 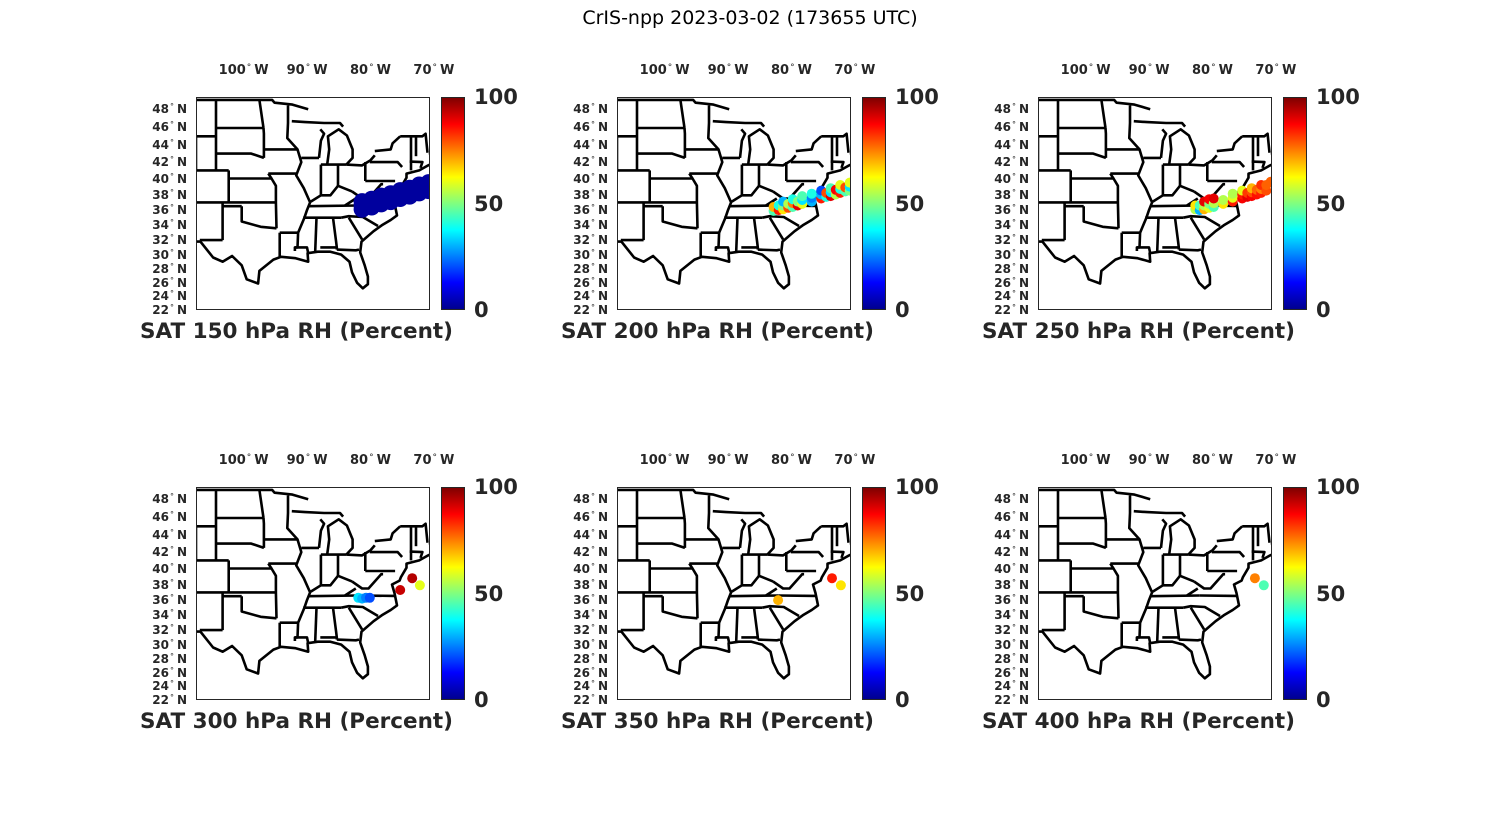 What do you see at coordinates (489, 593) in the screenshot?
I see `colorbar-tick-label: 50` at bounding box center [489, 593].